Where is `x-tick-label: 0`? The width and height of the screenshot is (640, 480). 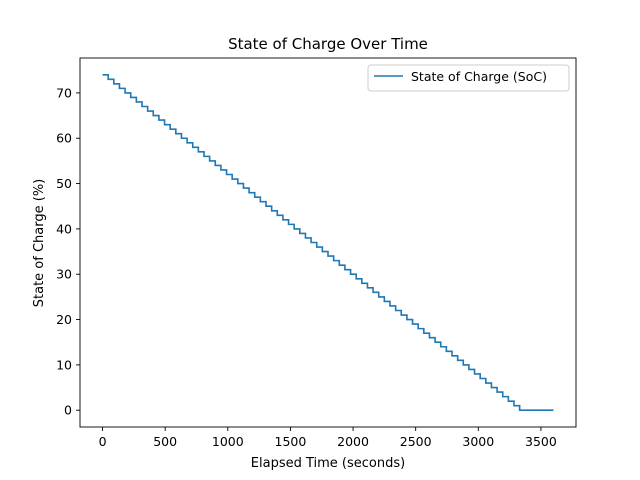 x-tick-label: 0 is located at coordinates (103, 441).